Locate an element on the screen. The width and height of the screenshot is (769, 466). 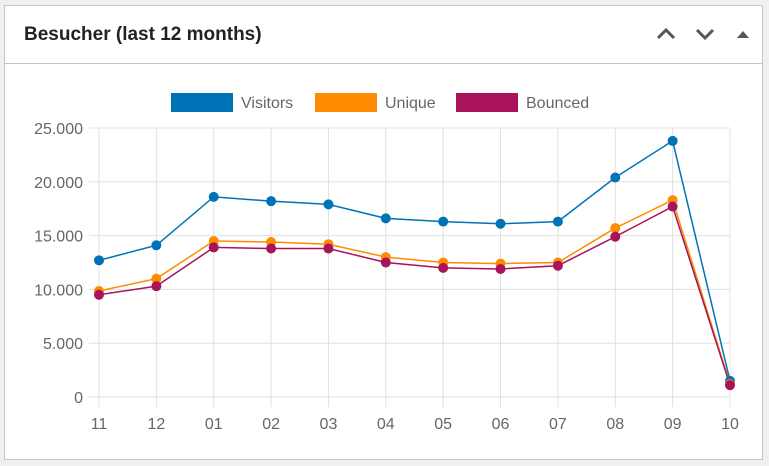
y-tick-label: 10.000 is located at coordinates (58, 290).